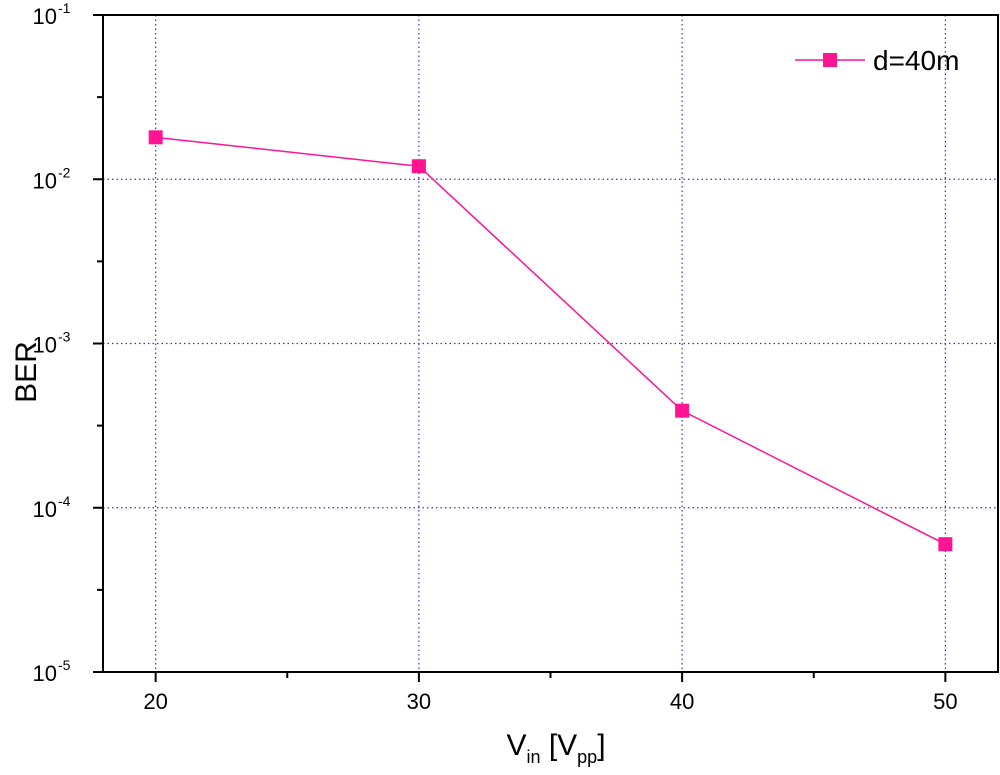  I want to click on x-tick-label-0: 20, so click(155, 701).